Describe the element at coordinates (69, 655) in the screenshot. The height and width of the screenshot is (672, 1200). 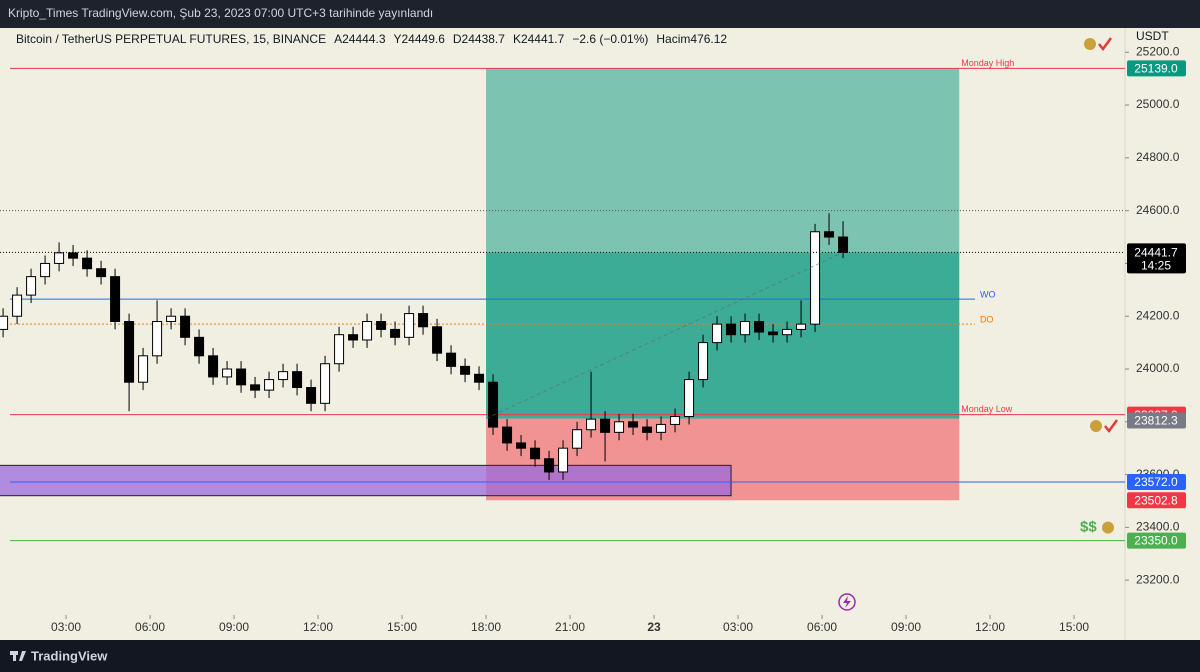
I see `footer-brand: TradingView` at that location.